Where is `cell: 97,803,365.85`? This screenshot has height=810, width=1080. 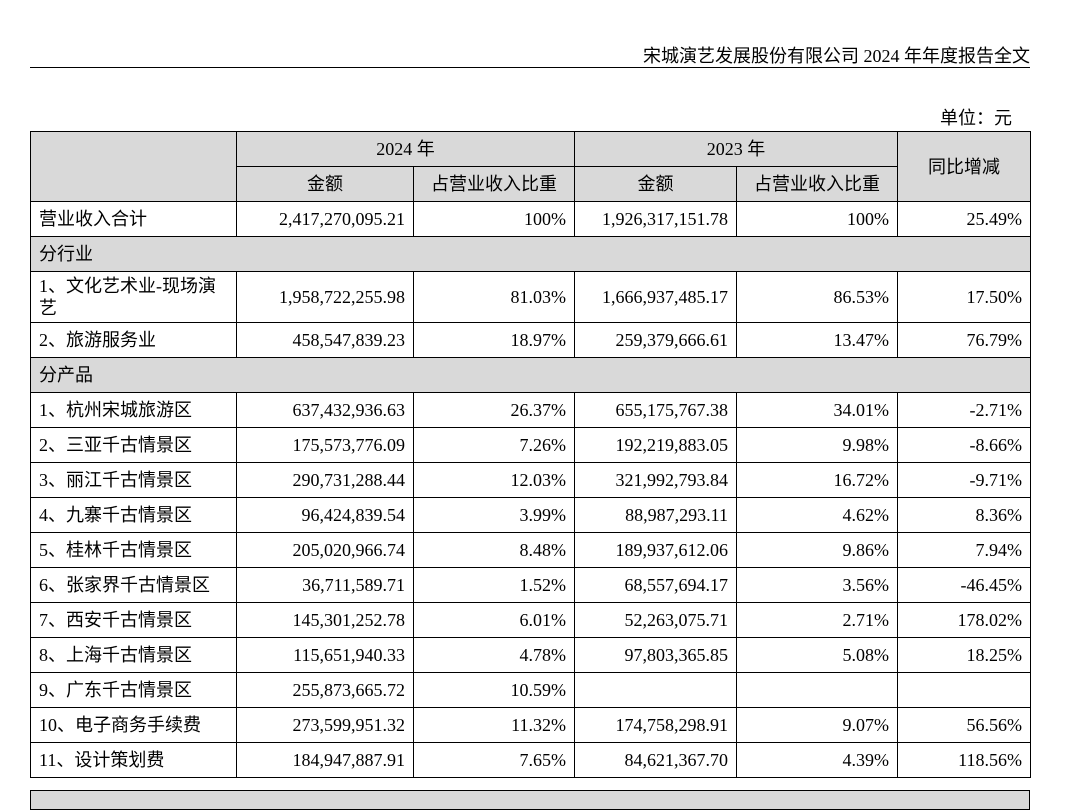 cell: 97,803,365.85 is located at coordinates (655, 655).